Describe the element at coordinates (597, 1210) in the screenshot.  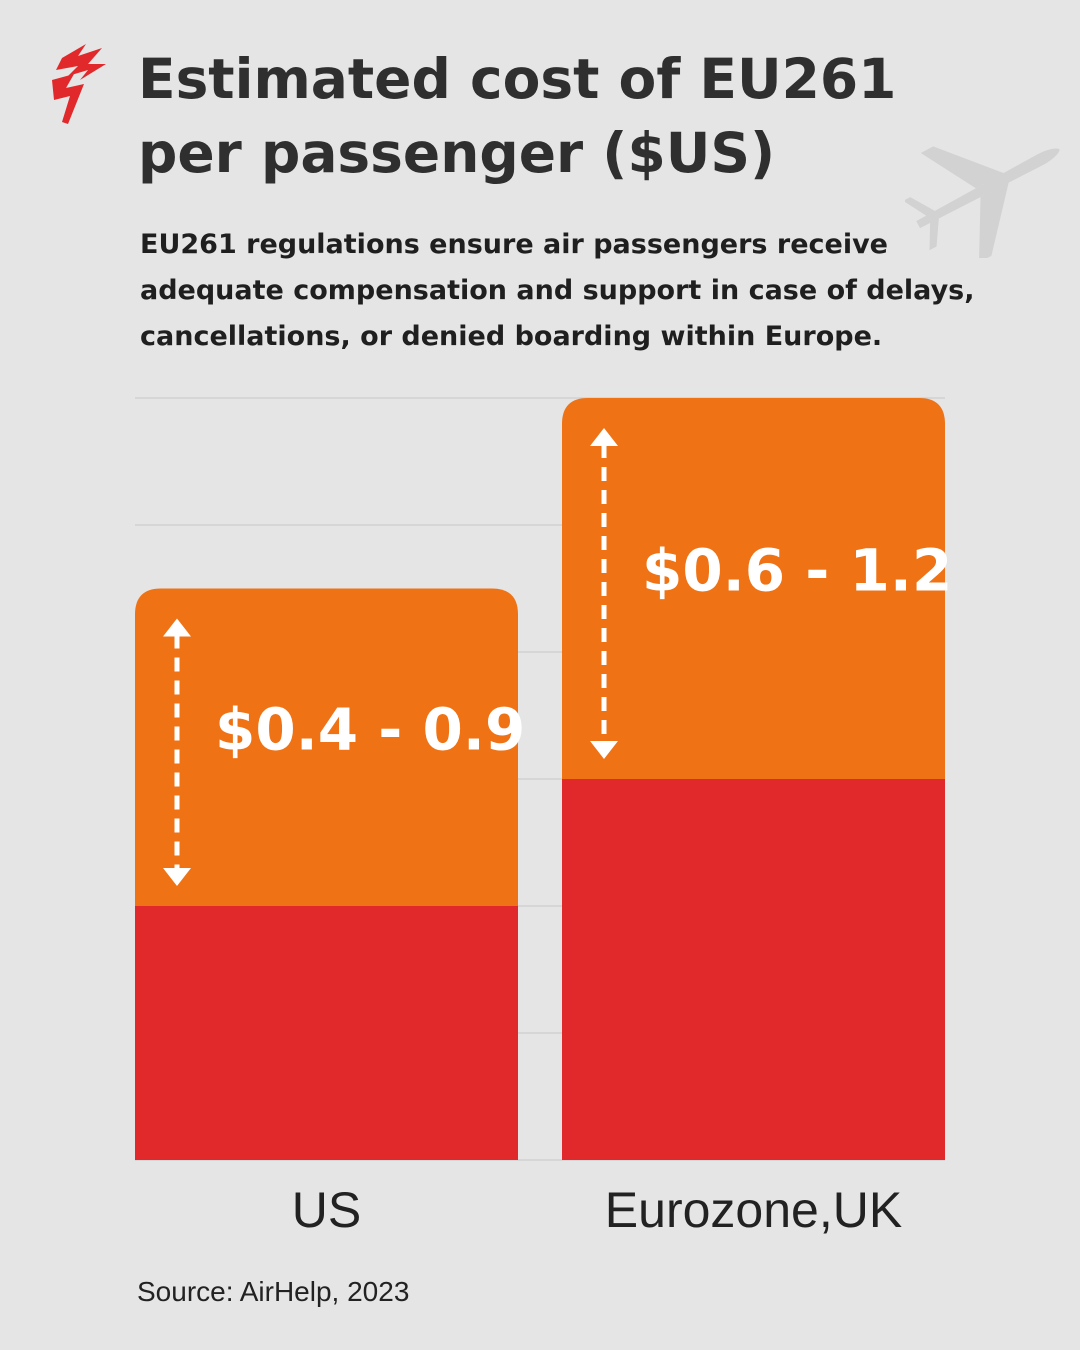
I see `category-labels: US Eurozone,UK` at that location.